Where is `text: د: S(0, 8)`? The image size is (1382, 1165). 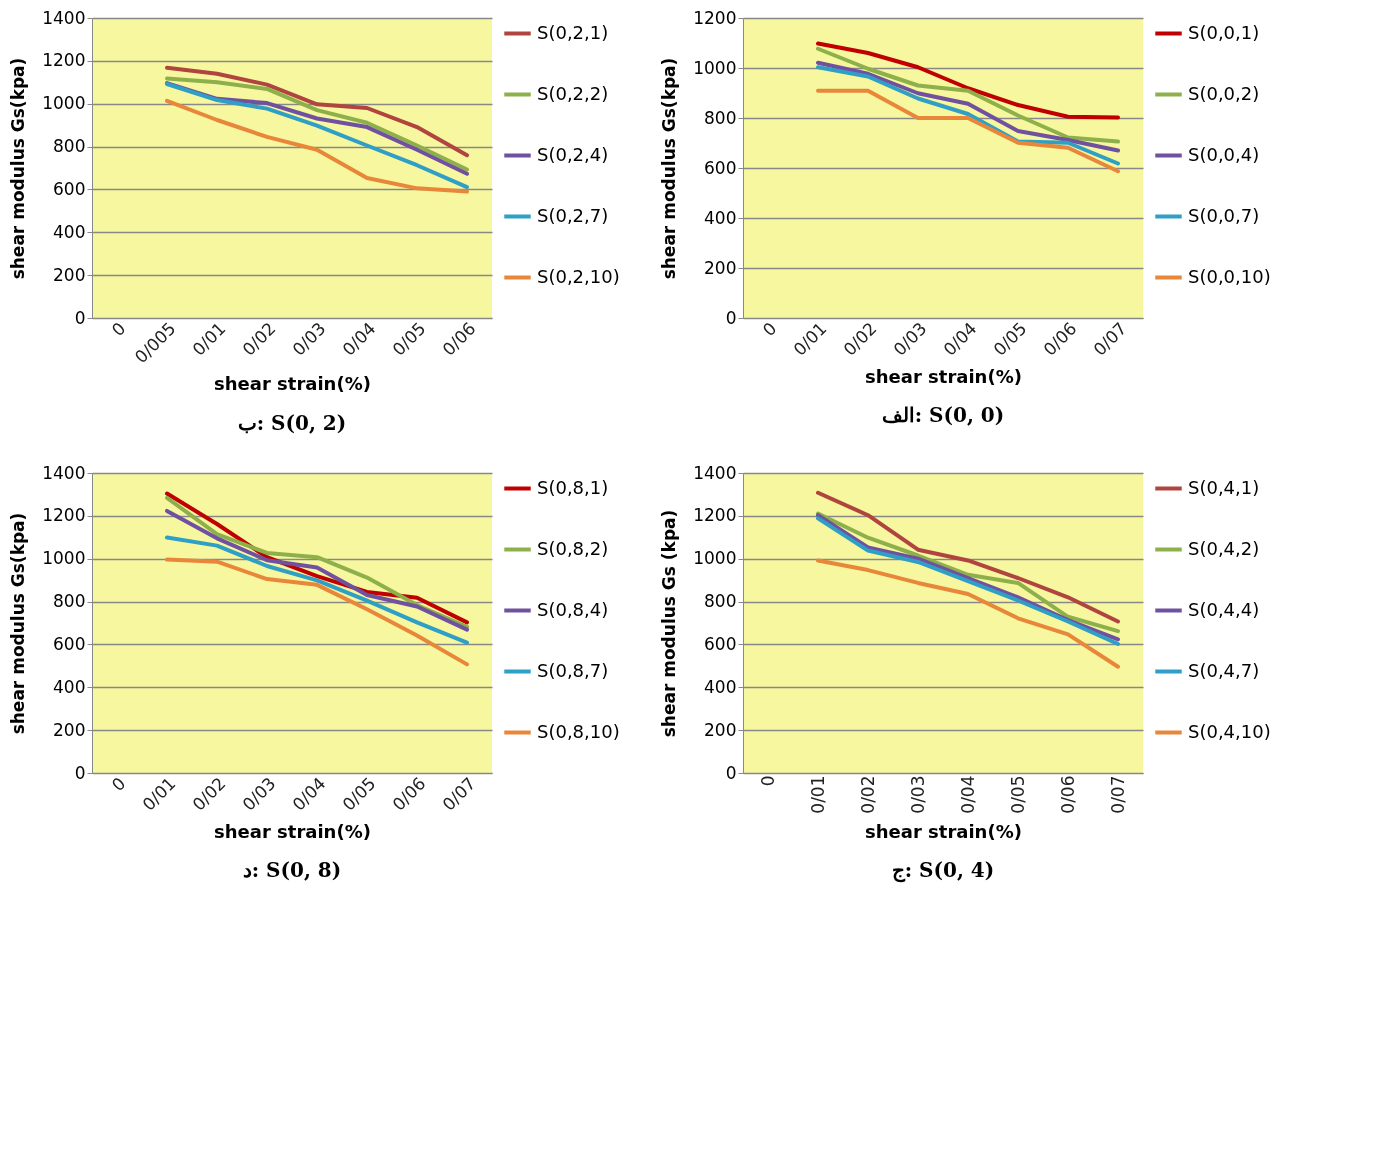
text: د: S(0, 8) is located at coordinates (292, 870).